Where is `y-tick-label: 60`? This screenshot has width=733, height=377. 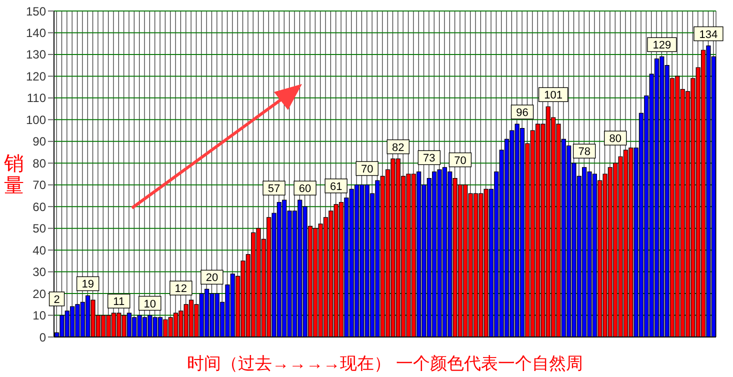
y-tick-label: 60 is located at coordinates (39, 207).